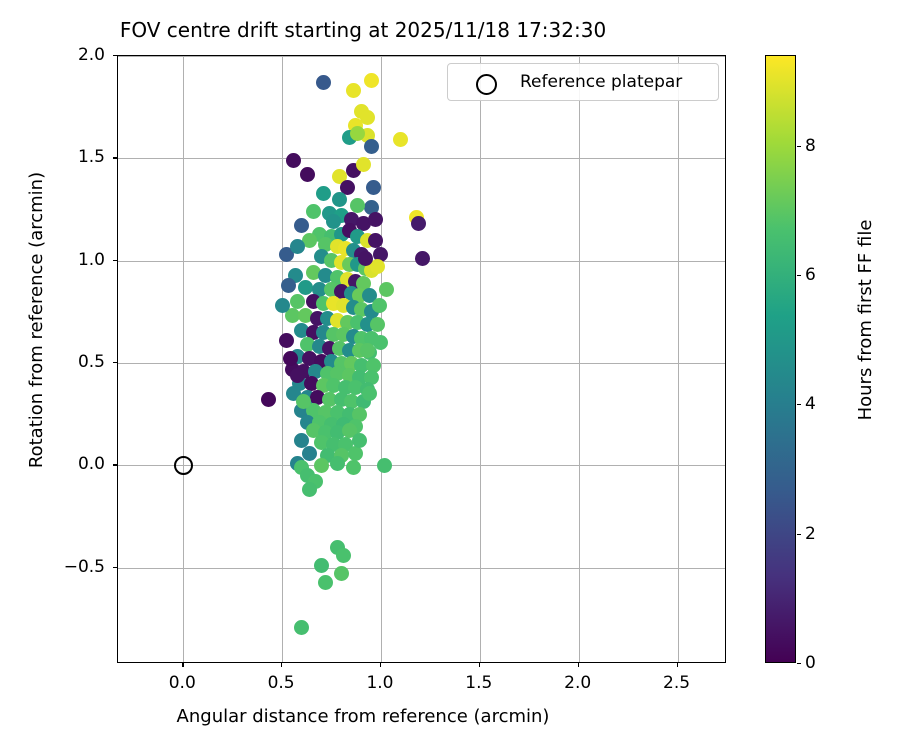 The height and width of the screenshot is (750, 900). Describe the element at coordinates (380, 683) in the screenshot. I see `x-tick-label: 1.0` at that location.